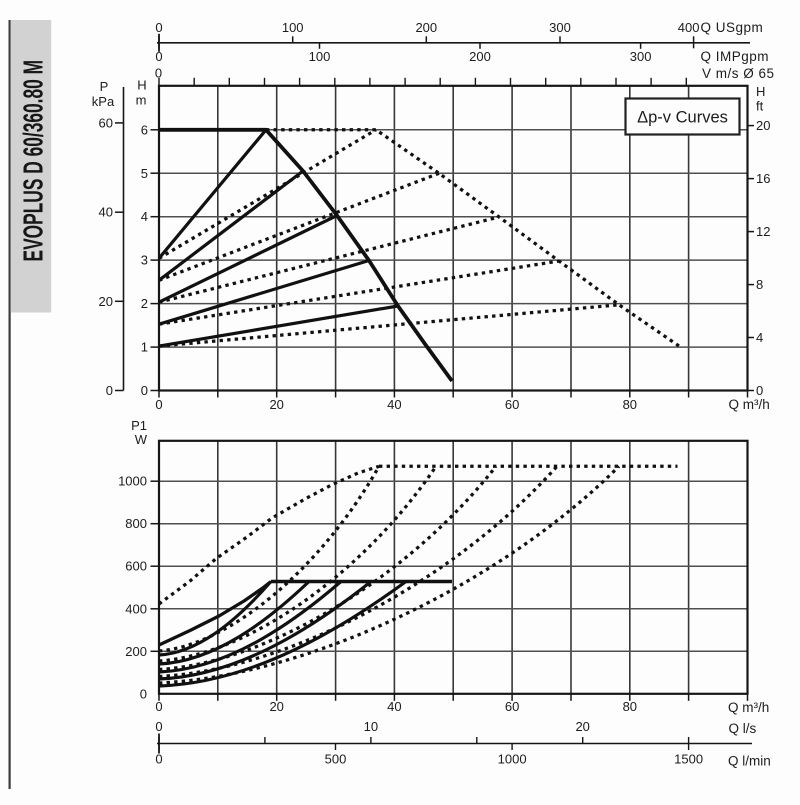 The height and width of the screenshot is (805, 800). Describe the element at coordinates (141, 439) in the screenshot. I see `svg-text: W` at that location.